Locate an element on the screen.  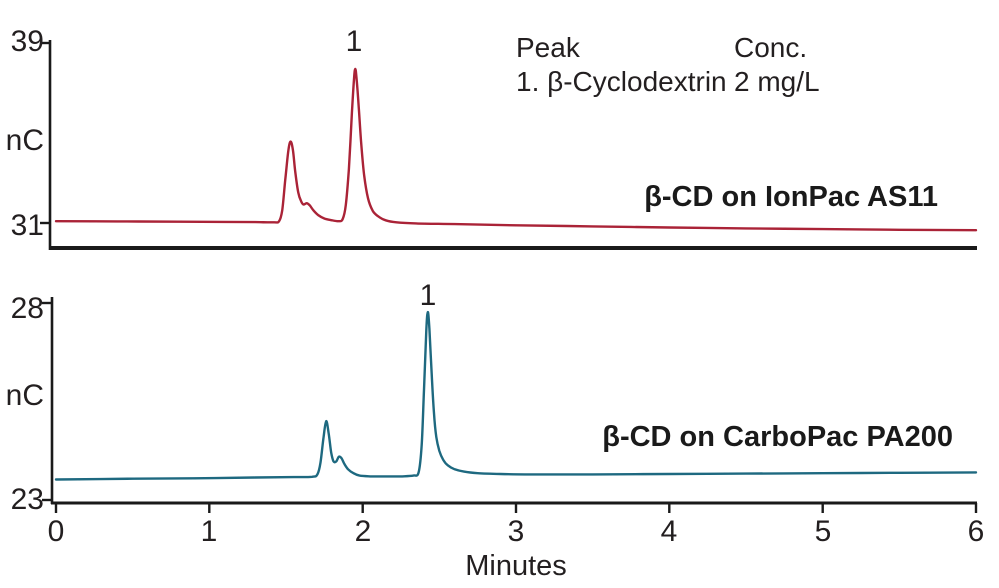
x-tick-label-5: 5 is located at coordinates (823, 531).